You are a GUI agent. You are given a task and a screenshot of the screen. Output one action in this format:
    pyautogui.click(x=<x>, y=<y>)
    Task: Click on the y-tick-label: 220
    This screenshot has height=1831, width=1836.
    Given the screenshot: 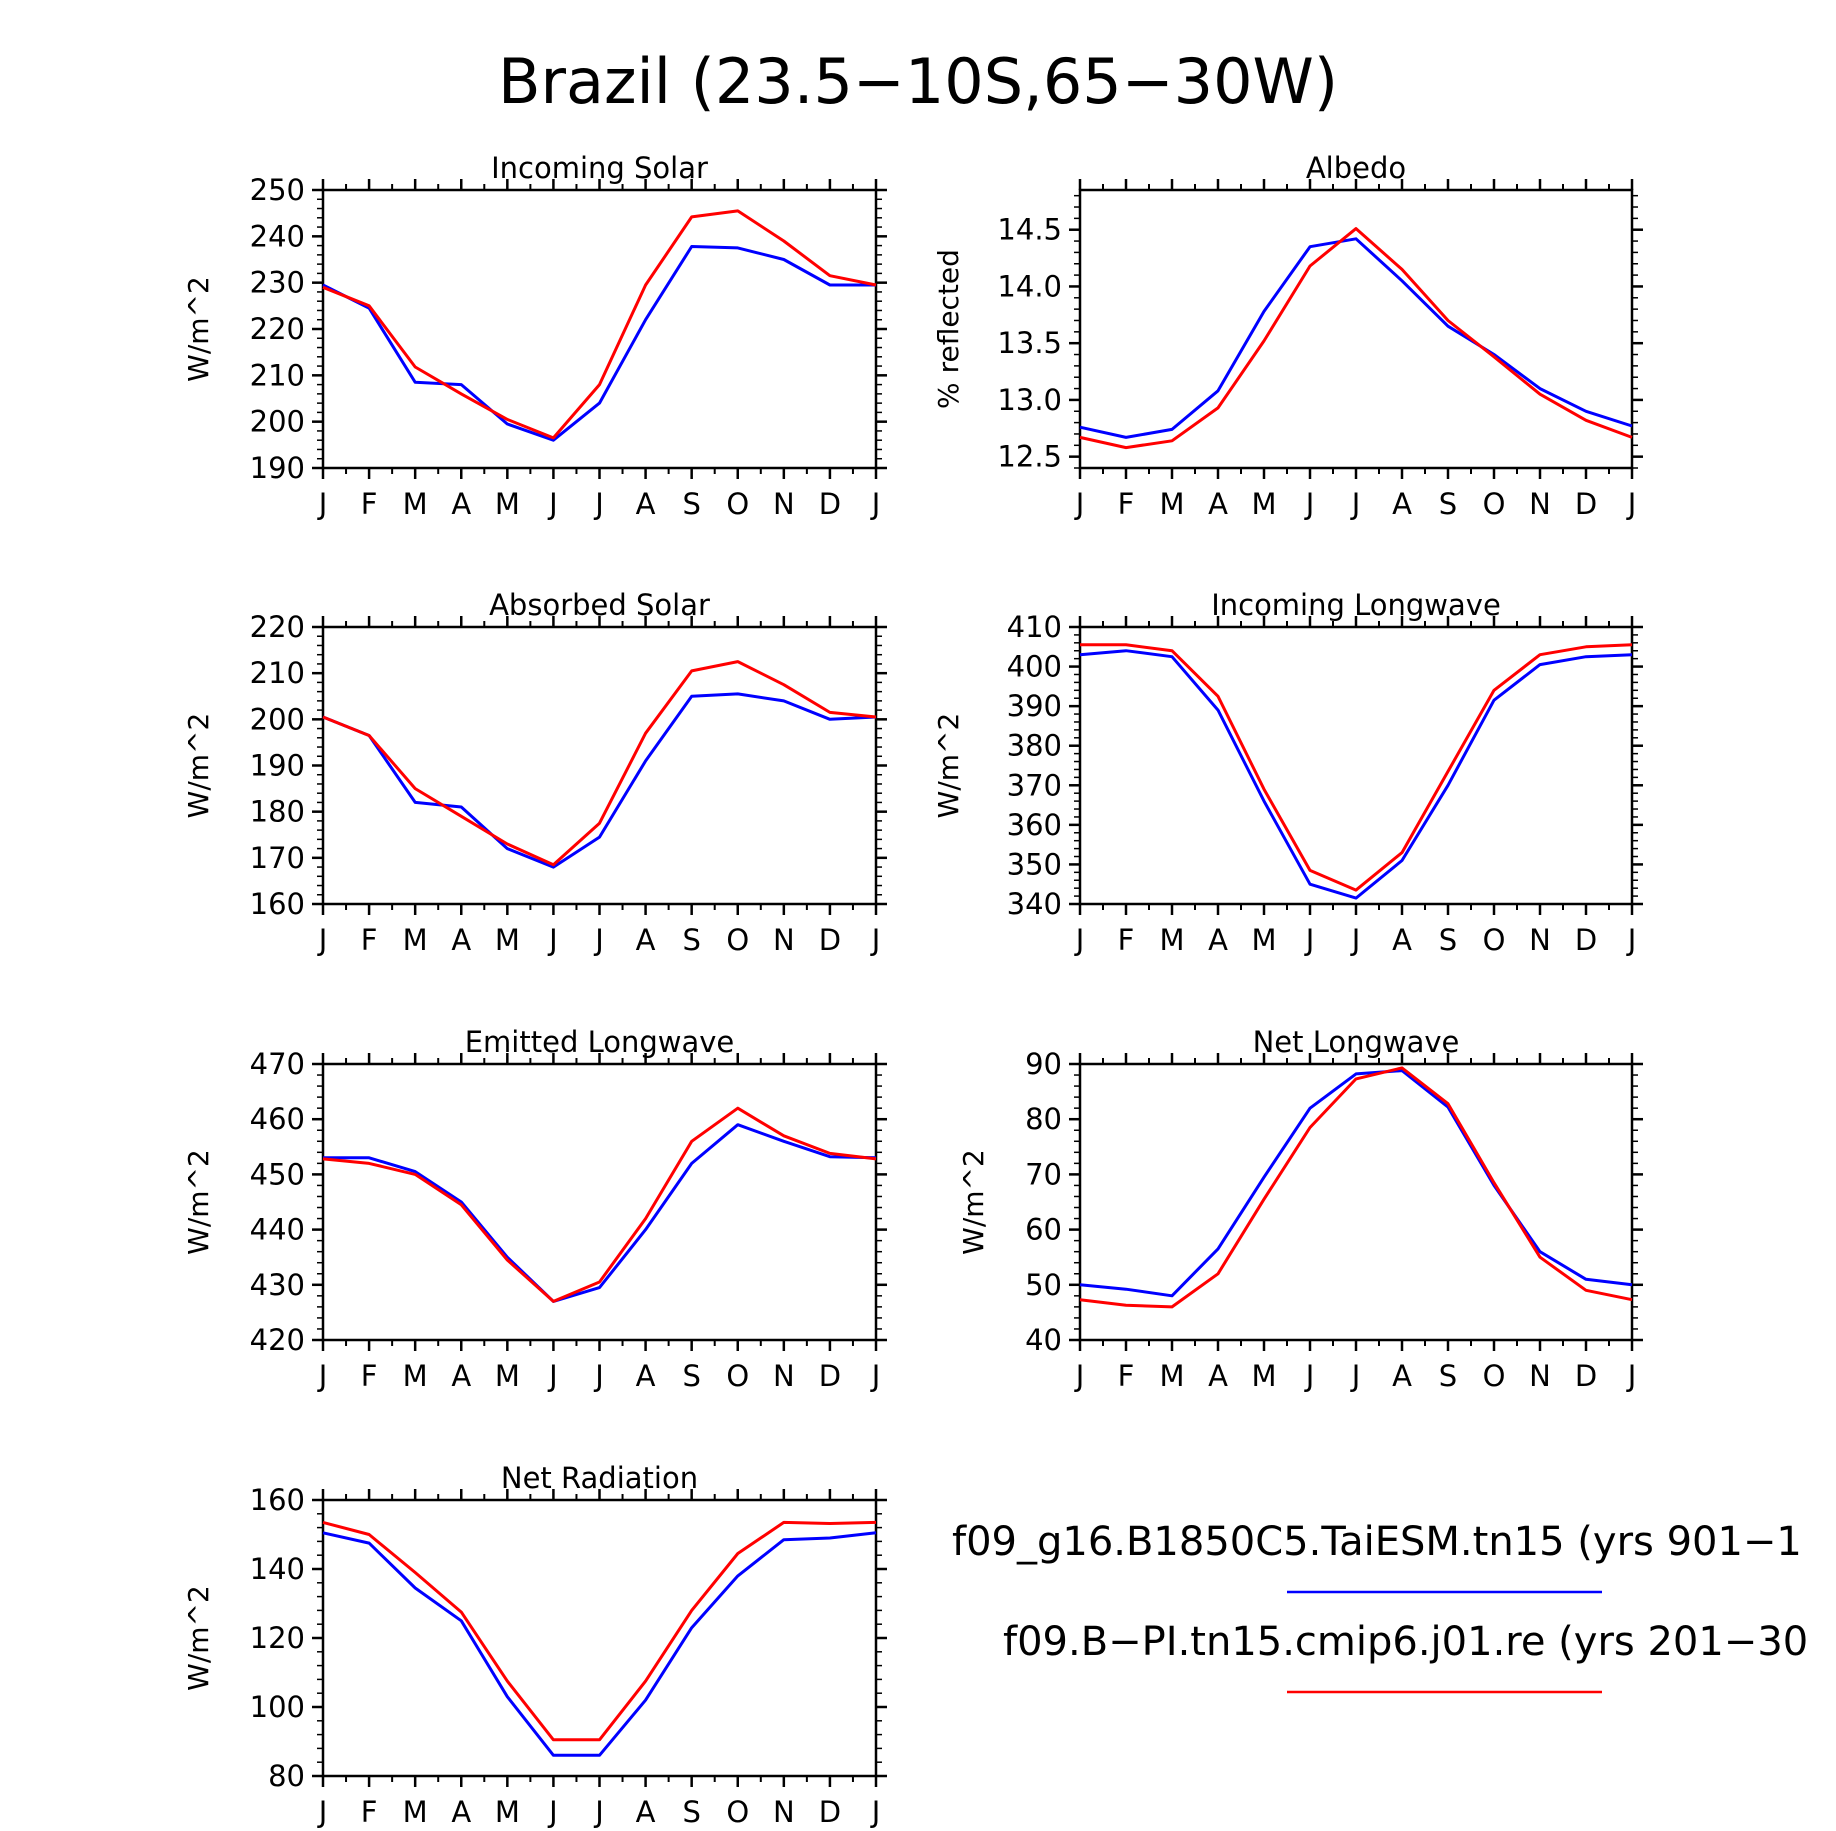 What is the action you would take?
    pyautogui.click(x=277, y=627)
    